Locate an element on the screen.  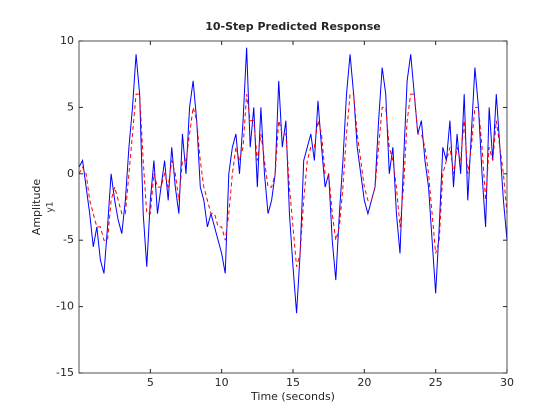
x-axis-label: Time (seconds) is located at coordinates (292, 396).